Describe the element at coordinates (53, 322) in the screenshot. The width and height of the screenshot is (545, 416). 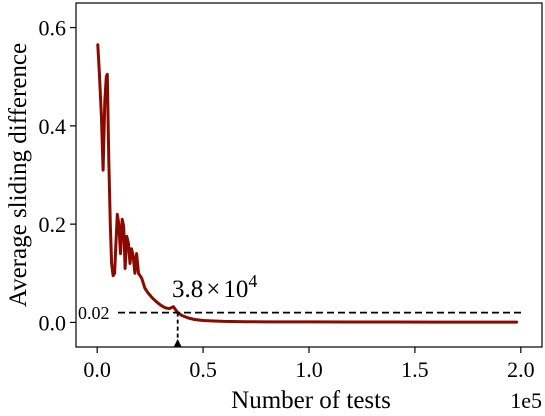
I see `y-tick-label: 0.0` at that location.